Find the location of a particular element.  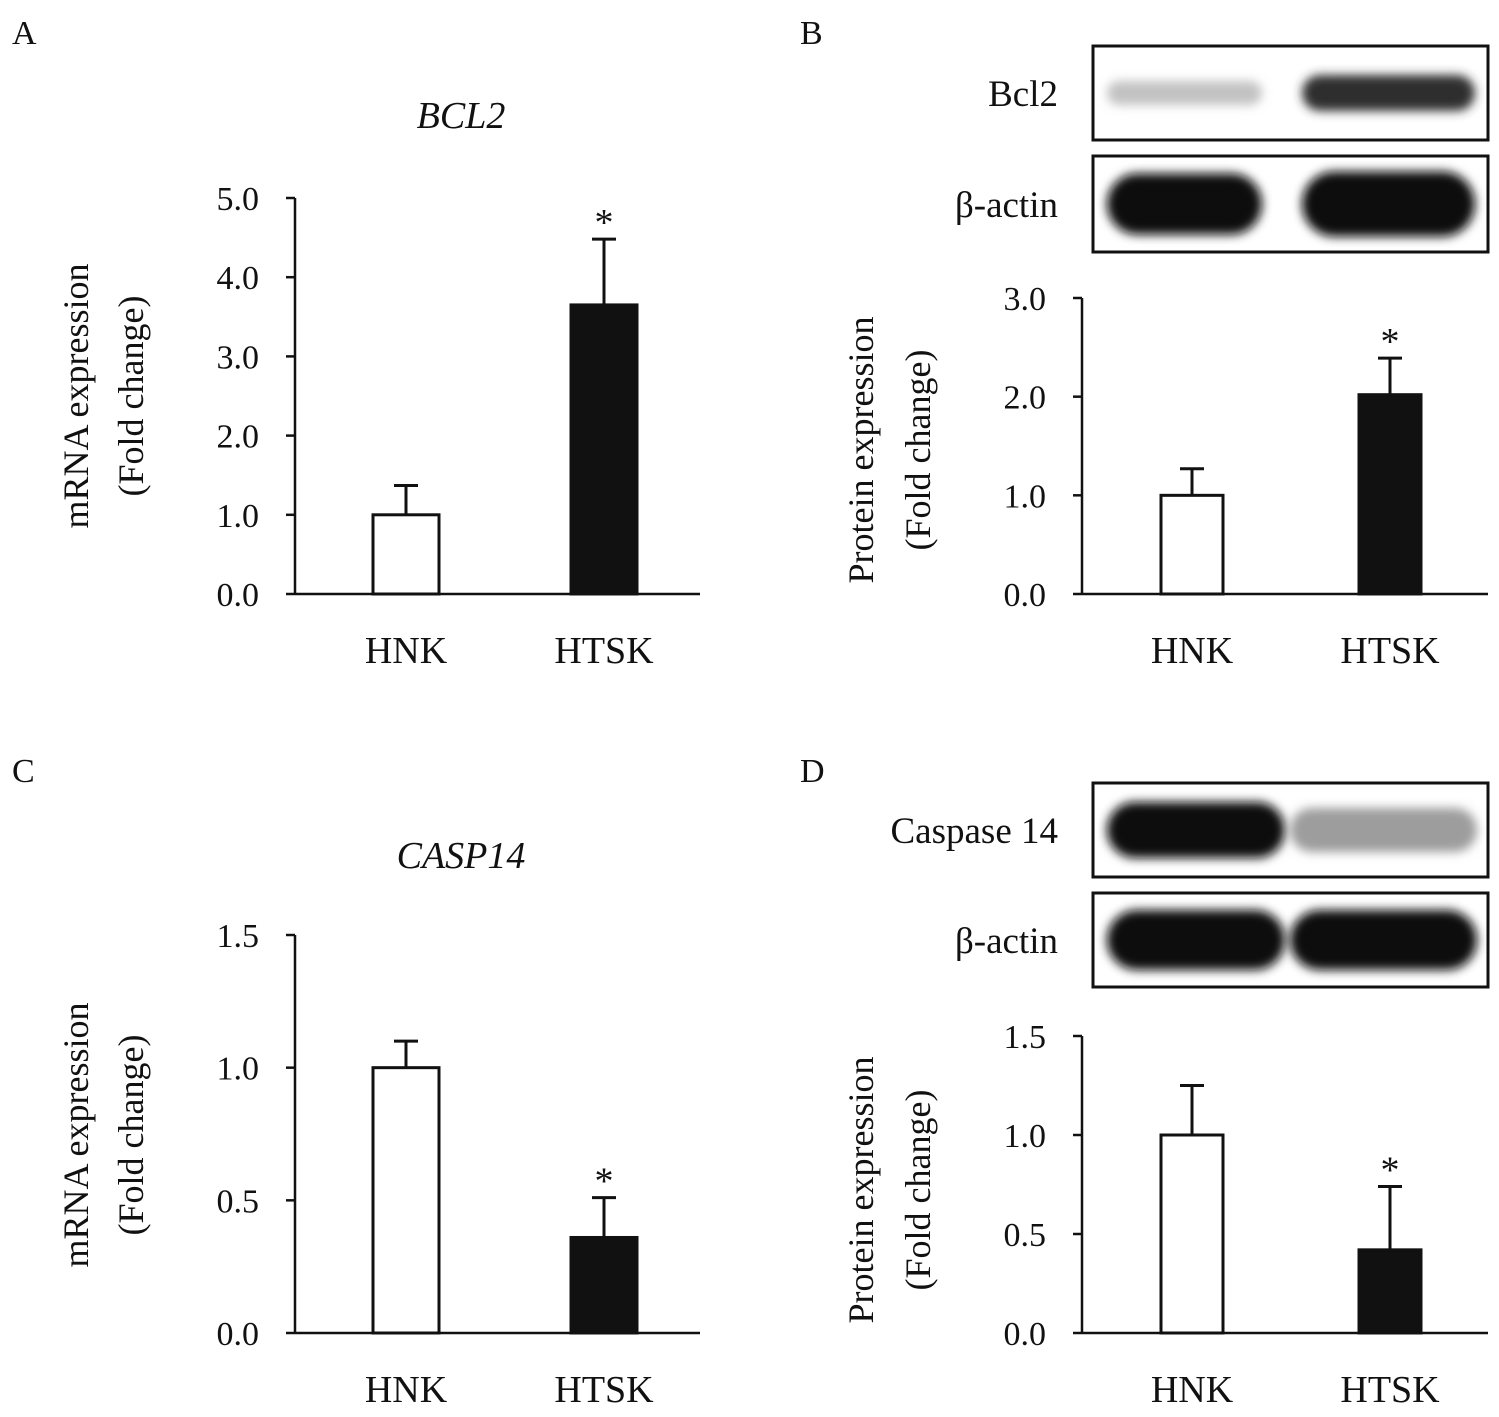

panel-letter: B is located at coordinates (811, 33).